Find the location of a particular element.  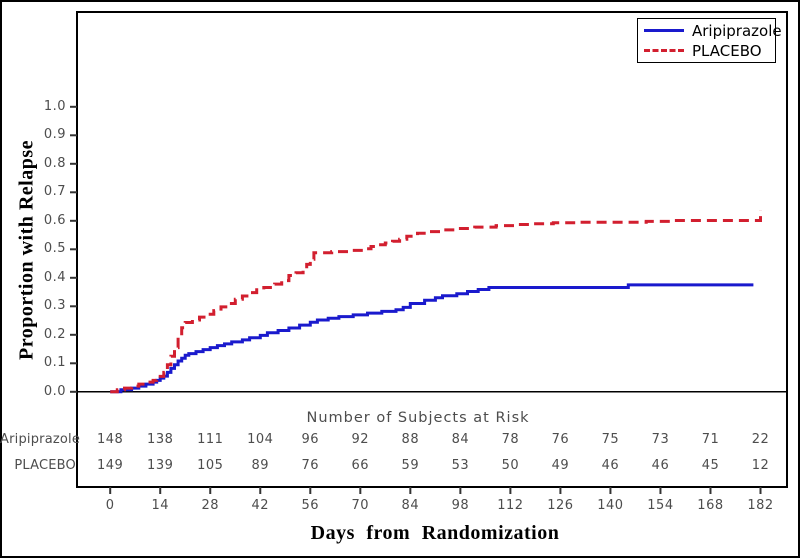

x-tick-label: 154 is located at coordinates (660, 505).